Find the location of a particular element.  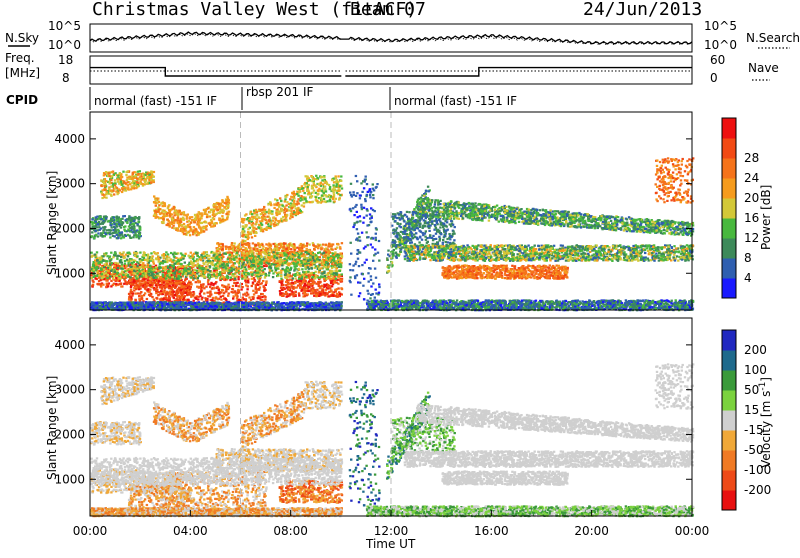

nave-tick-high: 60 is located at coordinates (717, 60).